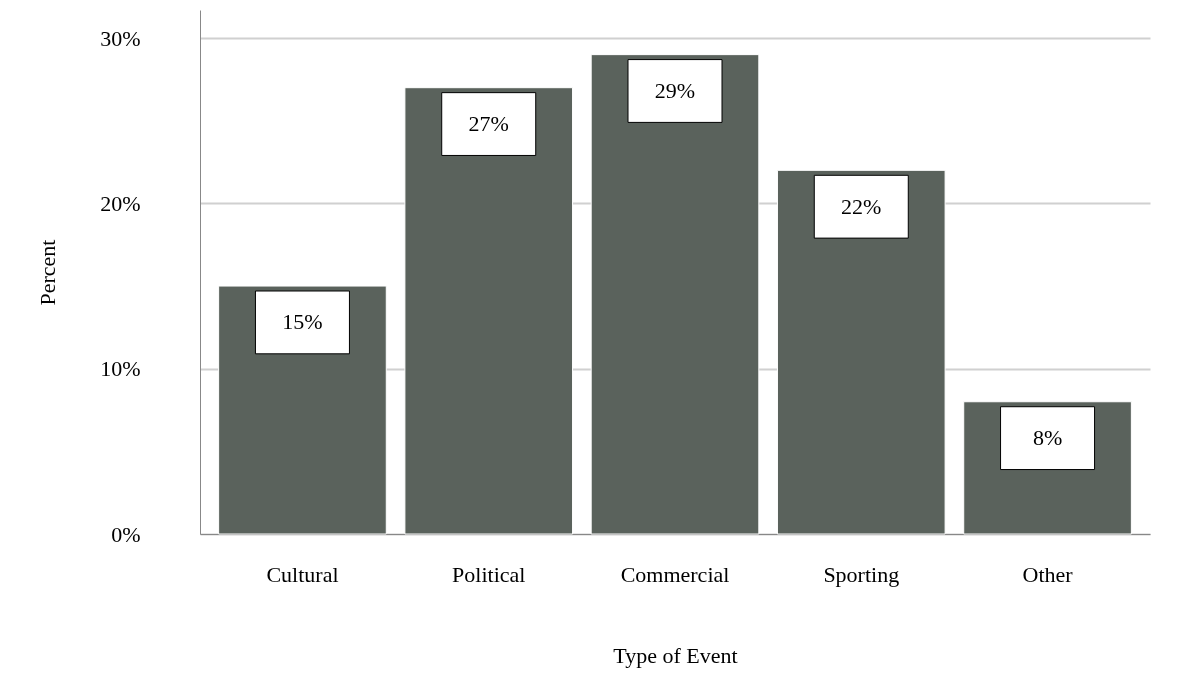  What do you see at coordinates (1048, 574) in the screenshot?
I see `x-tick-label: Other` at bounding box center [1048, 574].